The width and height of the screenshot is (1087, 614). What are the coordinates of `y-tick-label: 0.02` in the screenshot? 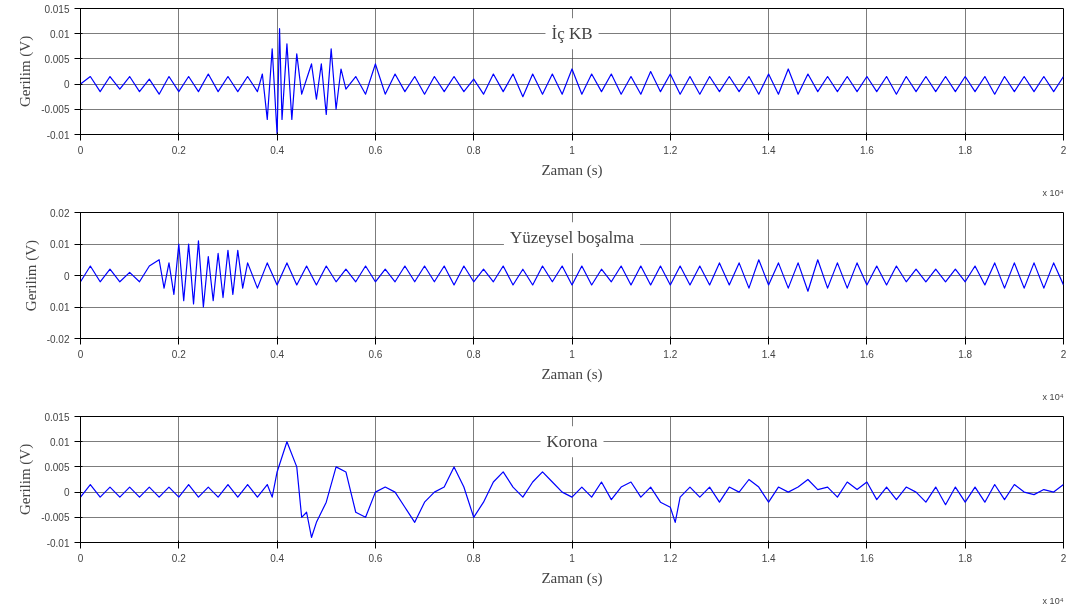 It's located at (60, 213).